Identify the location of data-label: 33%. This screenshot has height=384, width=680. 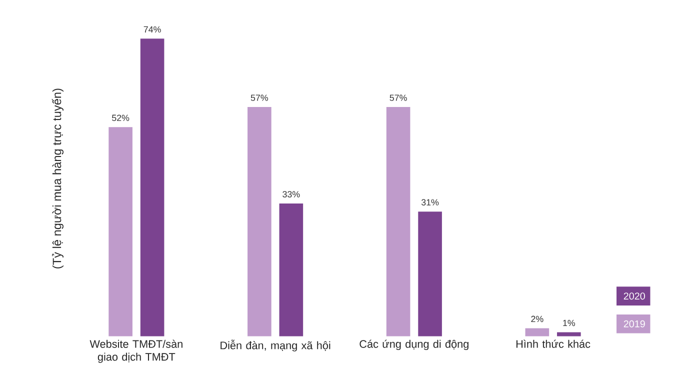
(291, 194).